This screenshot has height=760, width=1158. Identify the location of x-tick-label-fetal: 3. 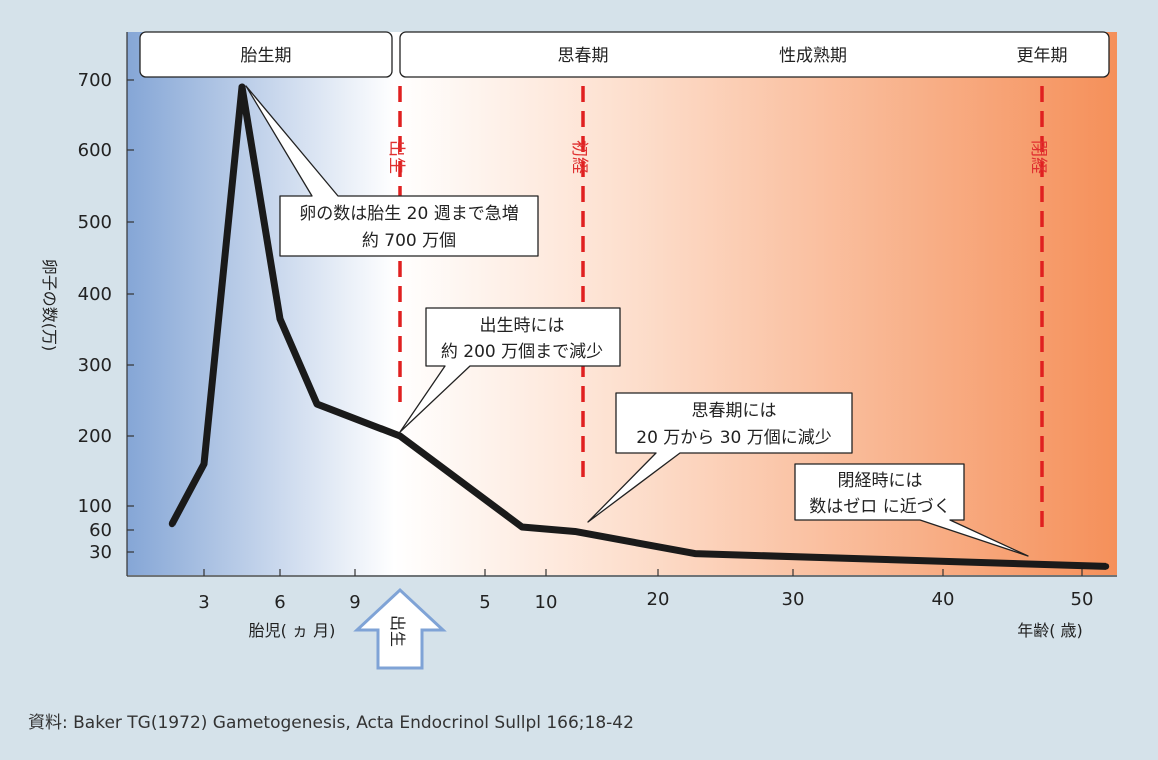
(203, 602).